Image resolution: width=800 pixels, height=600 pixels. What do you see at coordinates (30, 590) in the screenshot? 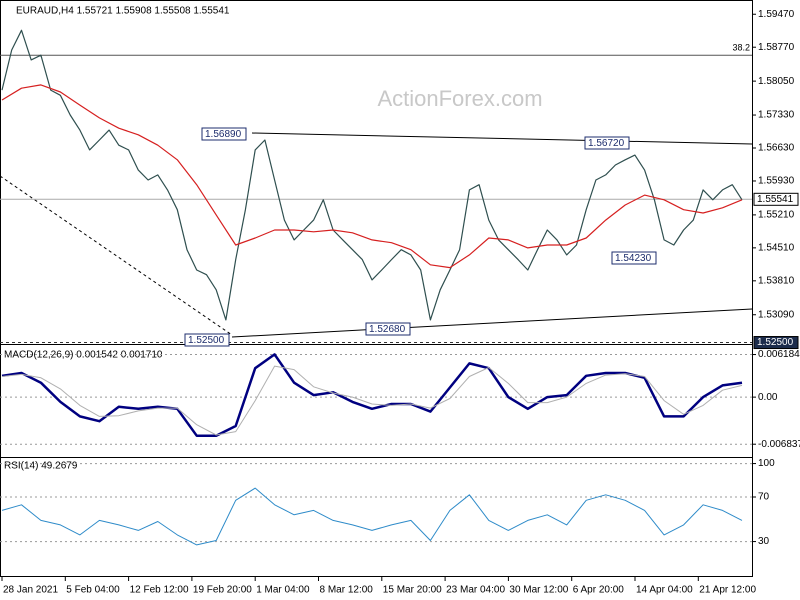
I see `x-tick-label: 28 Jan 2021` at bounding box center [30, 590].